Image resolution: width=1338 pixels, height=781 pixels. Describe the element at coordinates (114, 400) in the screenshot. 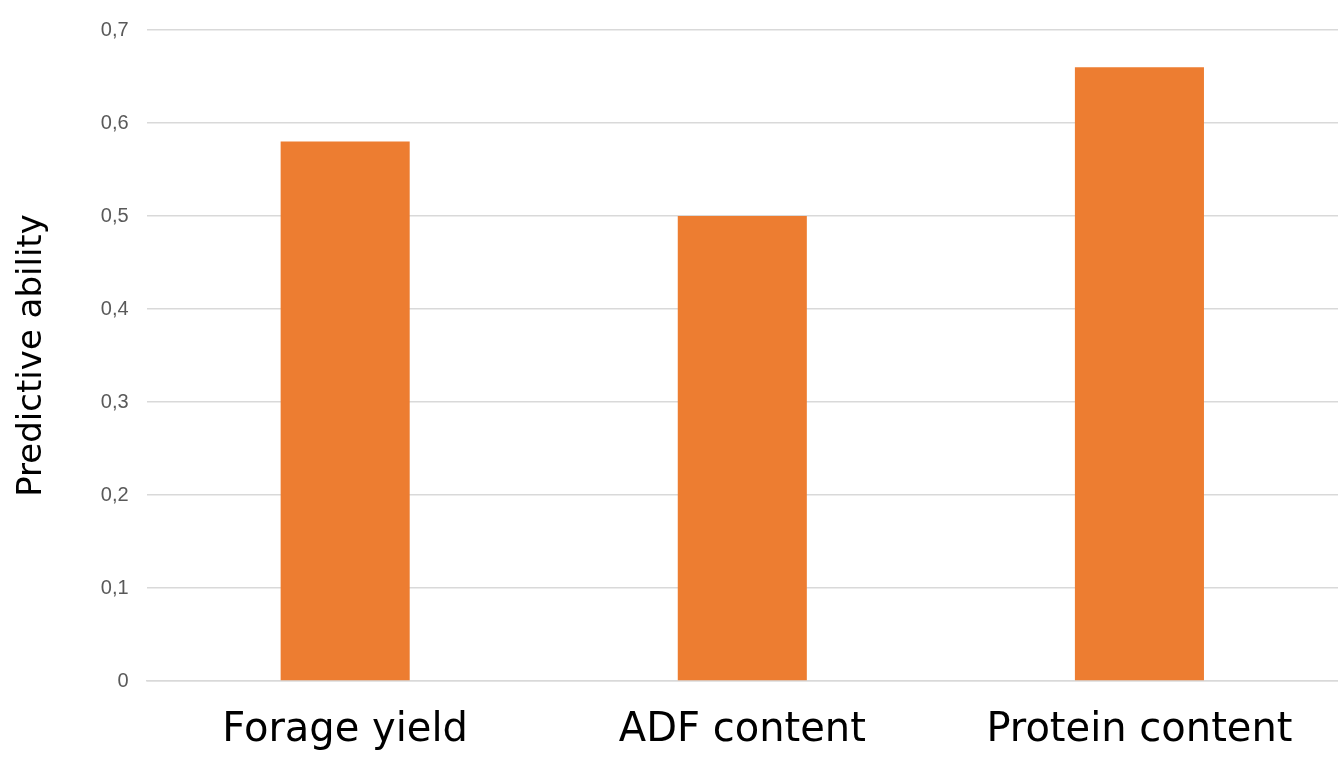

I see `y-tick-label: 0,3` at that location.